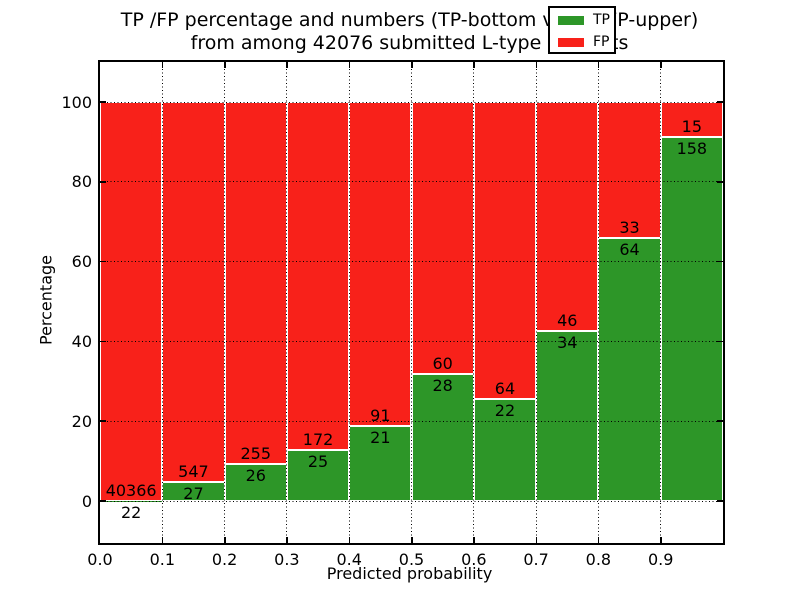 This screenshot has width=800, height=600. I want to click on legend-row: FP, so click(582, 42).